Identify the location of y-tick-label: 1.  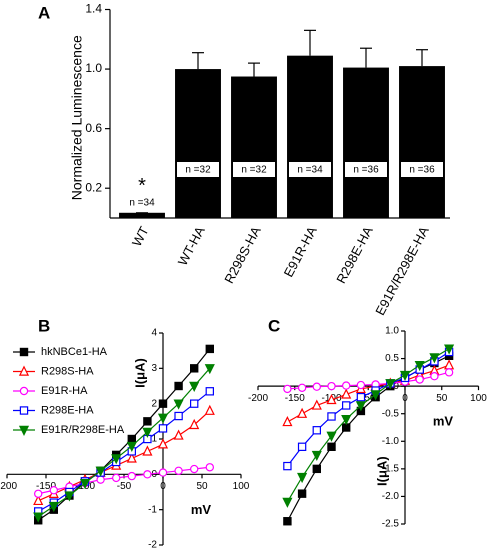
(154, 439).